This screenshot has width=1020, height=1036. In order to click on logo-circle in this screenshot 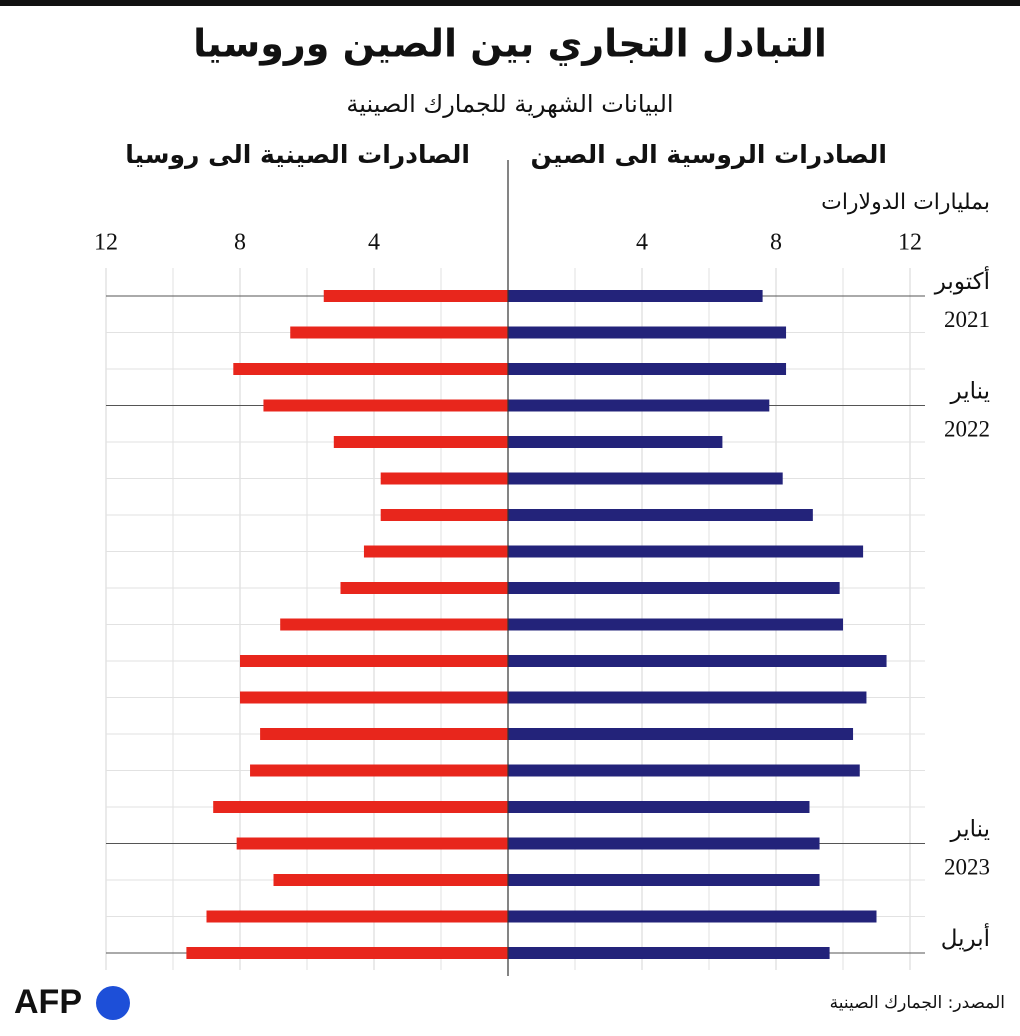, I will do `click(113, 1003)`.